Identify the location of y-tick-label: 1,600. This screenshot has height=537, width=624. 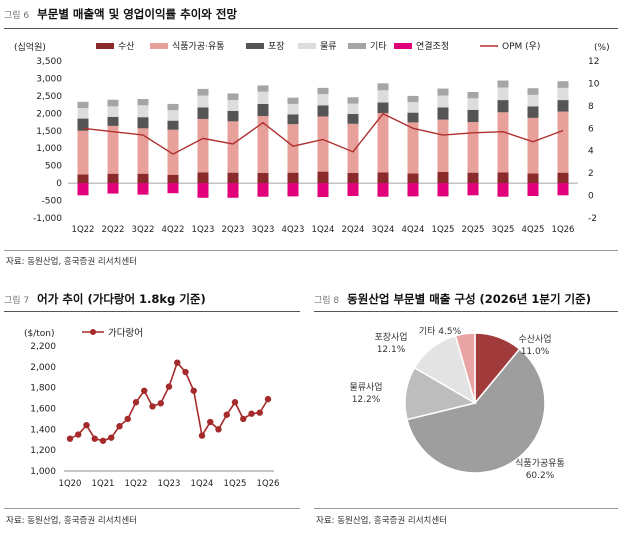
(43, 410).